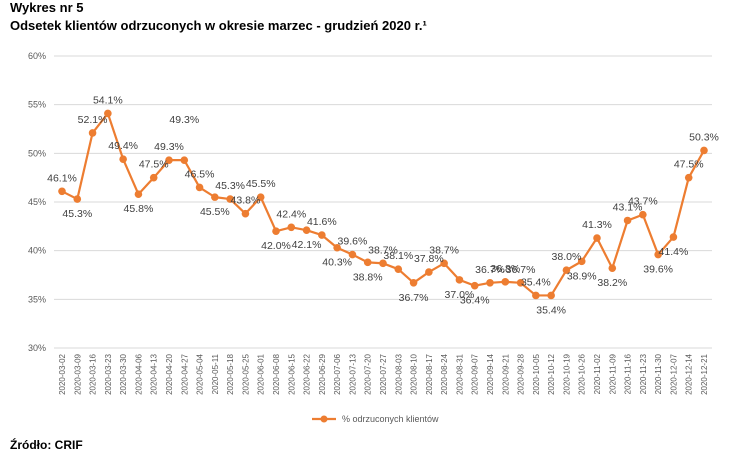  What do you see at coordinates (612, 373) in the screenshot?
I see `x-tick-label: 2020-11-09` at bounding box center [612, 373].